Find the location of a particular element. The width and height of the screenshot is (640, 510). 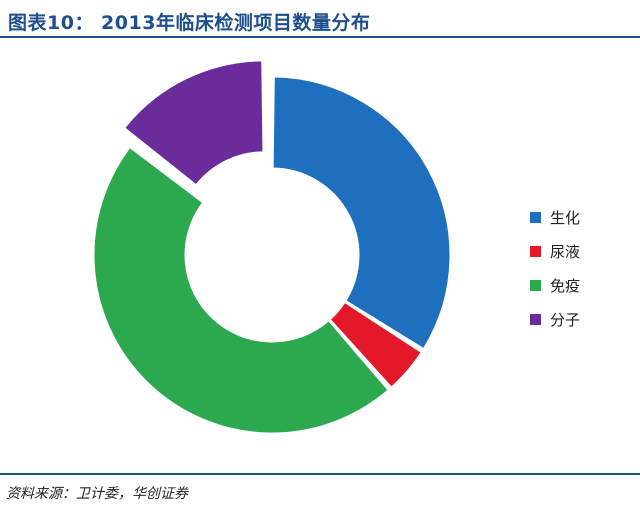

legend-label: 分子 is located at coordinates (565, 319).